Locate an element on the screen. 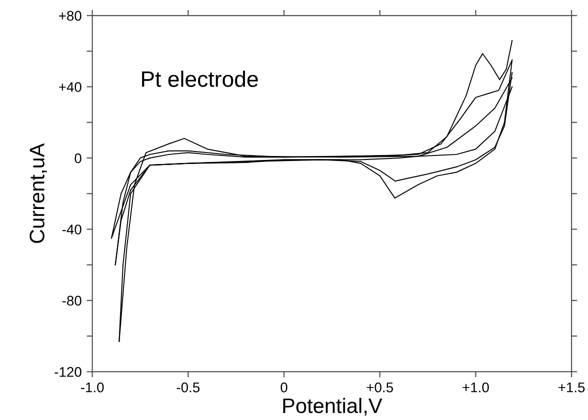 This screenshot has width=588, height=420. x-tick-label: +1.0 is located at coordinates (475, 387).